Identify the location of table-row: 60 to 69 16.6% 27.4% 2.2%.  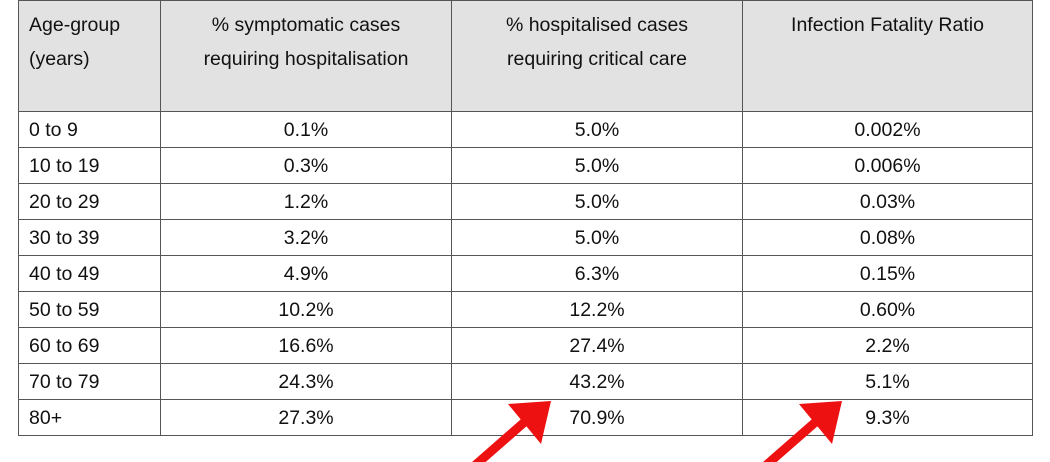
(525, 345).